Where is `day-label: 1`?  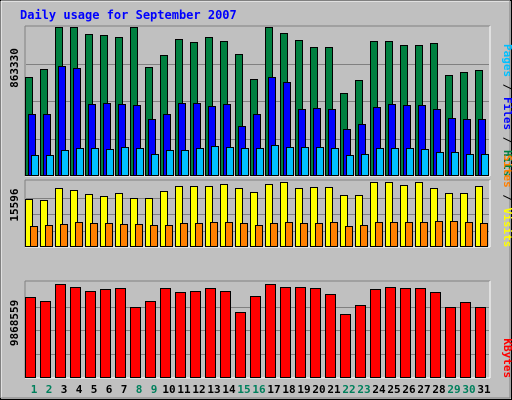 day-label: 1 is located at coordinates (34, 389).